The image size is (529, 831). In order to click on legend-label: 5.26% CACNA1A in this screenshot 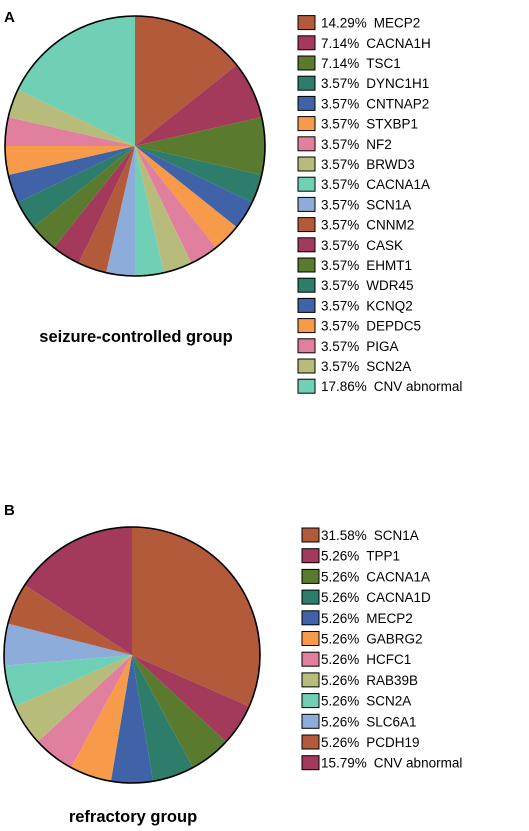, I will do `click(375, 576)`.